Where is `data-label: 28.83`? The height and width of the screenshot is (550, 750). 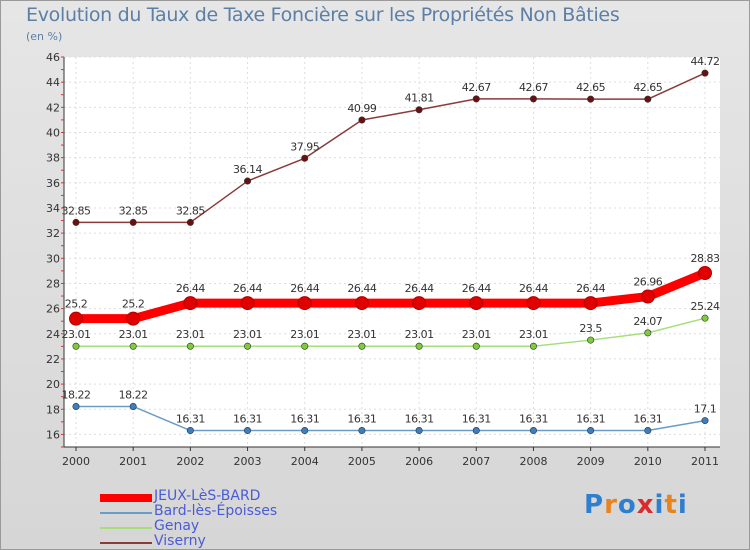 data-label: 28.83 is located at coordinates (705, 258).